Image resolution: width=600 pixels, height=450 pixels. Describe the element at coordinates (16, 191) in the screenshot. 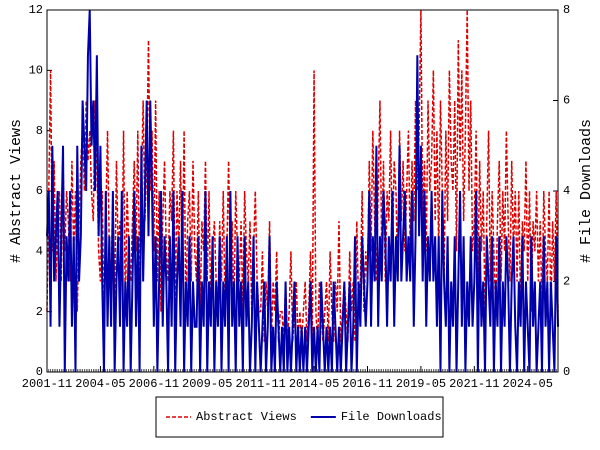

I see `y-axis-title: # Abstract Views` at that location.